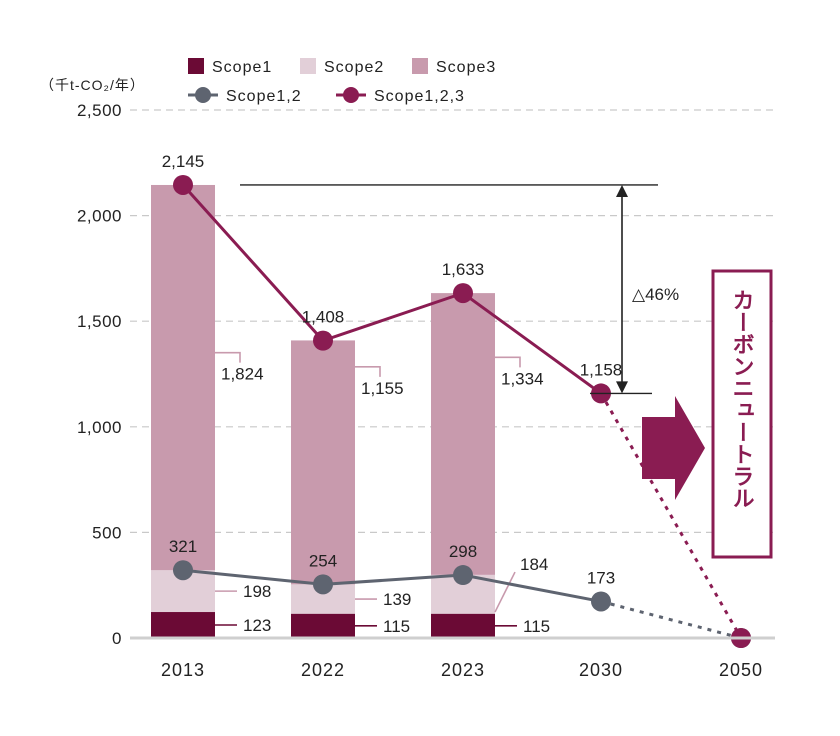 This screenshot has width=840, height=736. What do you see at coordinates (183, 670) in the screenshot?
I see `x-tick-label: 2013` at bounding box center [183, 670].